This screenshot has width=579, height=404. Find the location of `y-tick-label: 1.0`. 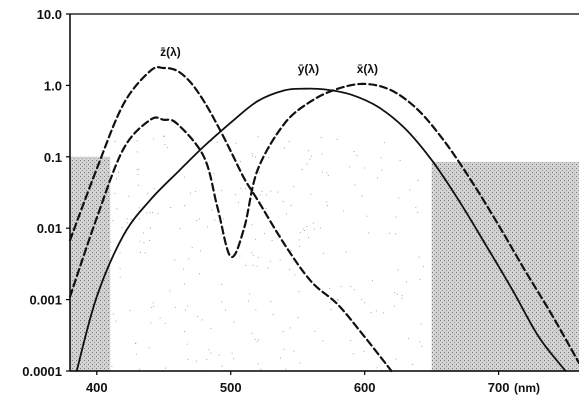

y-tick-label: 1.0 is located at coordinates (53, 85).